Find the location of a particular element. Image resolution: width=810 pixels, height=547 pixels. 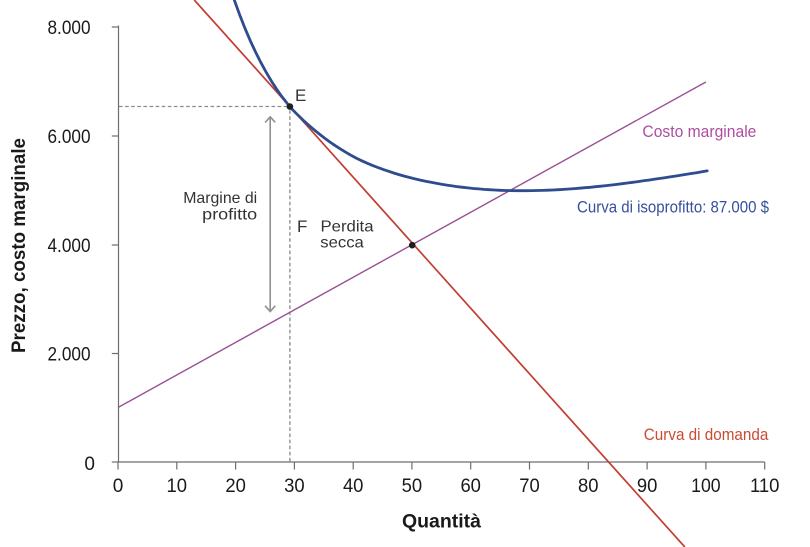

svg-text: Curva di domanda is located at coordinates (706, 434).